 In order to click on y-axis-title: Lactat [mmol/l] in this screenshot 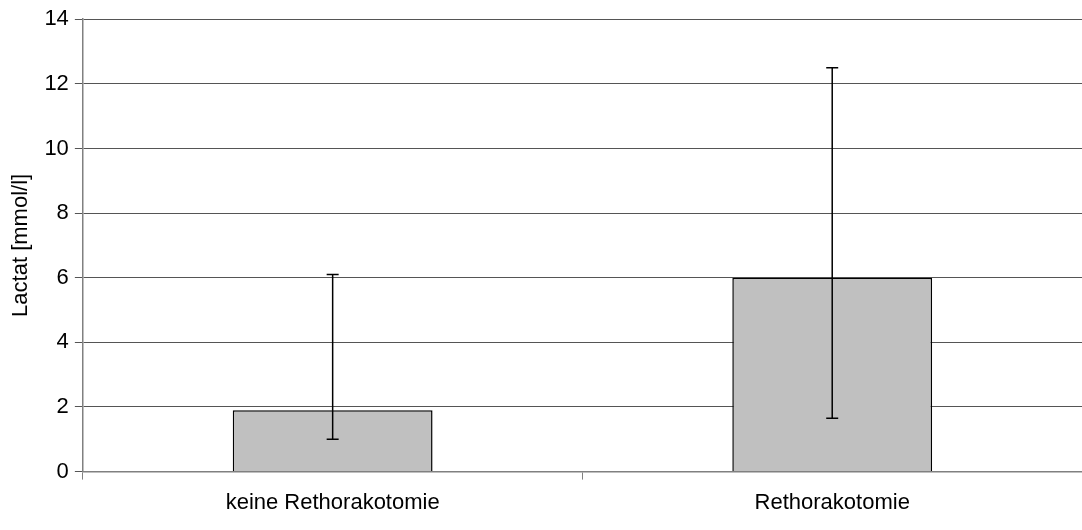, I will do `click(20, 245)`.